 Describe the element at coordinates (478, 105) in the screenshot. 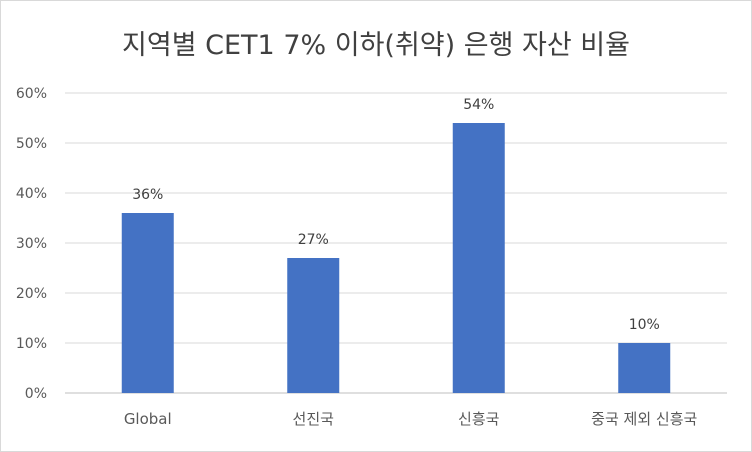

I see `data-label: 54%` at that location.